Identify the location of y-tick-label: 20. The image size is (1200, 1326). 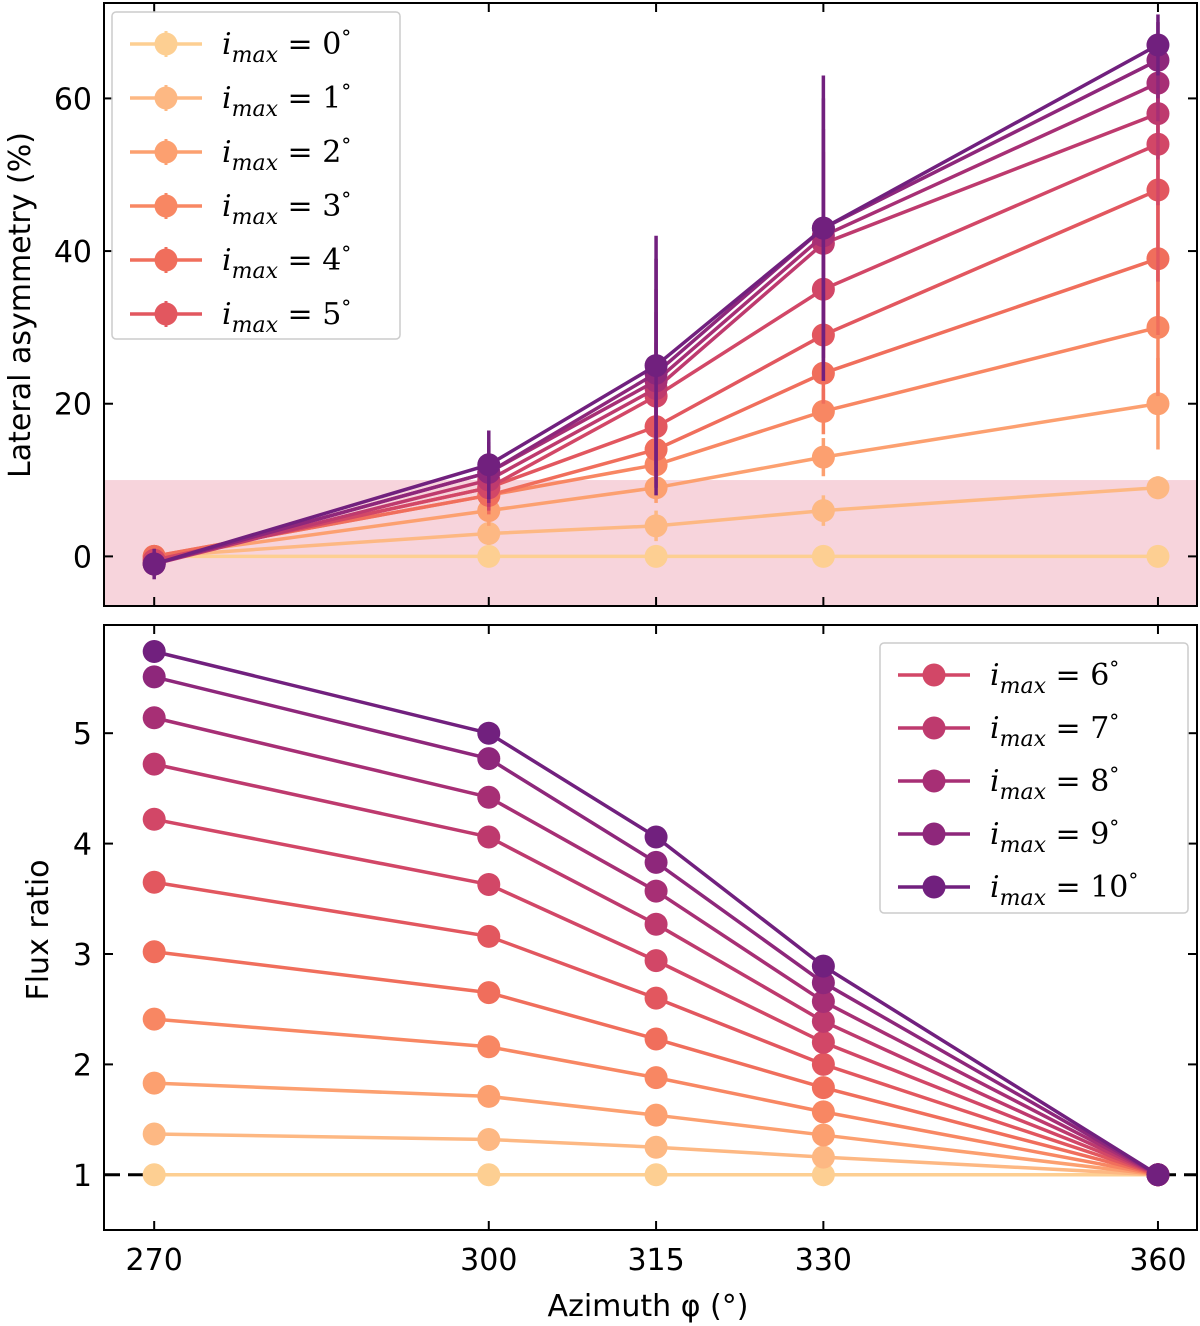
(73, 405).